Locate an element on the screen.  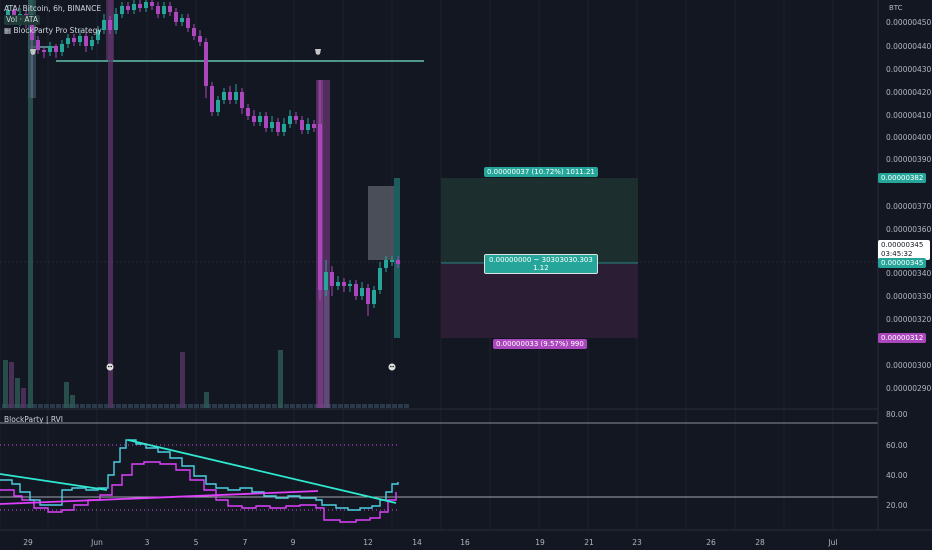
time-tick-label: 14 is located at coordinates (417, 542).